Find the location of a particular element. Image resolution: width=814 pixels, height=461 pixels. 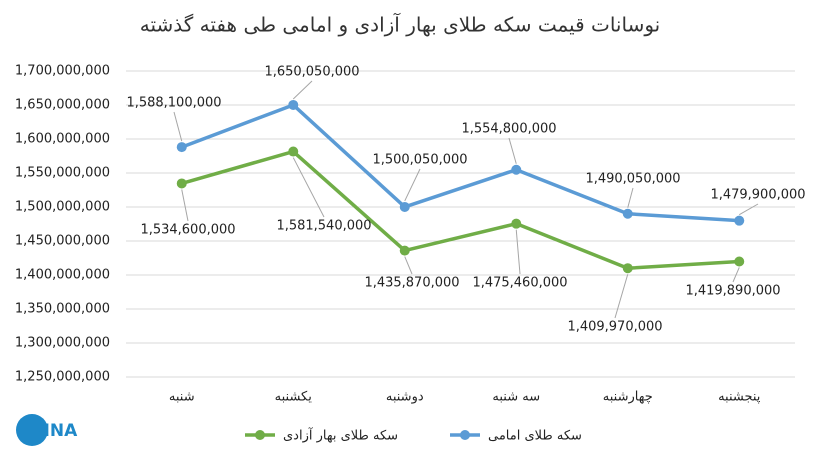

data-label: 1,500,050,000 is located at coordinates (419, 160).